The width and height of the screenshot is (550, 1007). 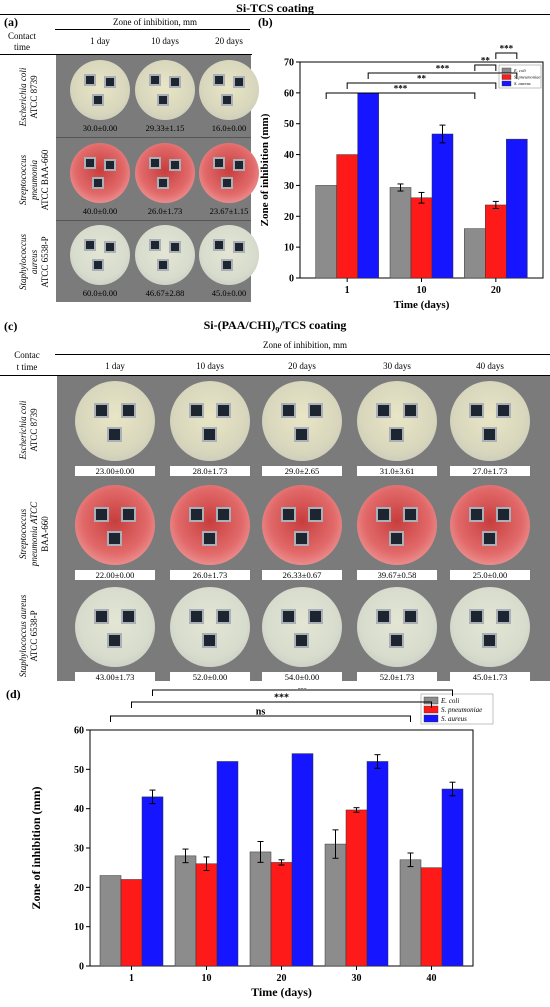 What do you see at coordinates (23, 430) in the screenshot?
I see `panel-c-row-organism: Escherichia coli` at bounding box center [23, 430].